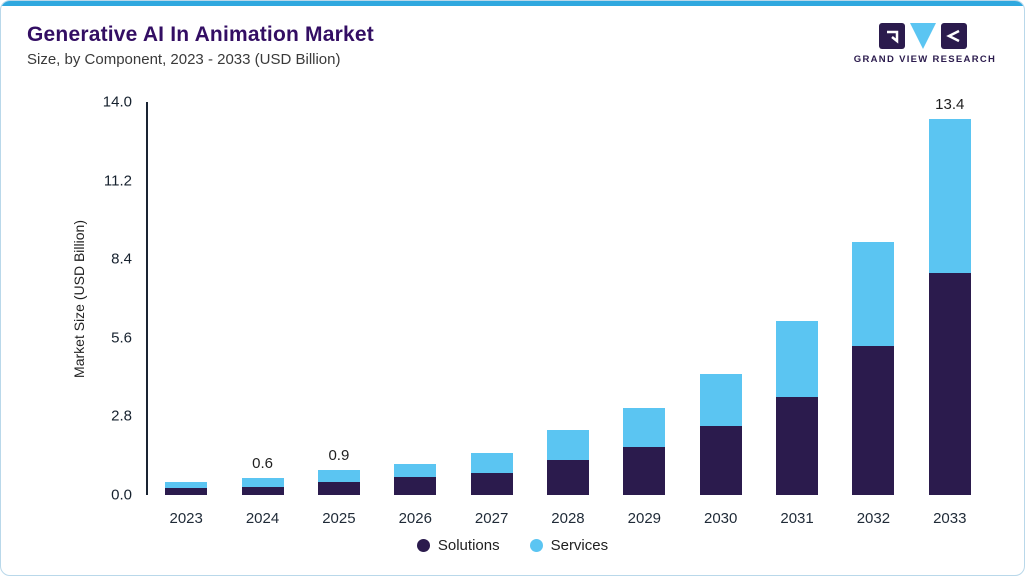  Describe the element at coordinates (121, 338) in the screenshot. I see `y-tick-label: 5.6` at that location.